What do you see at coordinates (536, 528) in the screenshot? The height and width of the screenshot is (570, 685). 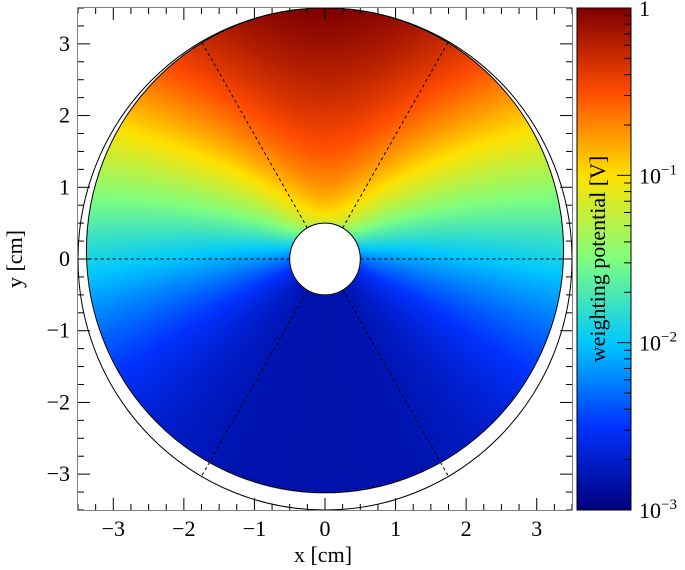 I see `x-tick-label: 3` at bounding box center [536, 528].